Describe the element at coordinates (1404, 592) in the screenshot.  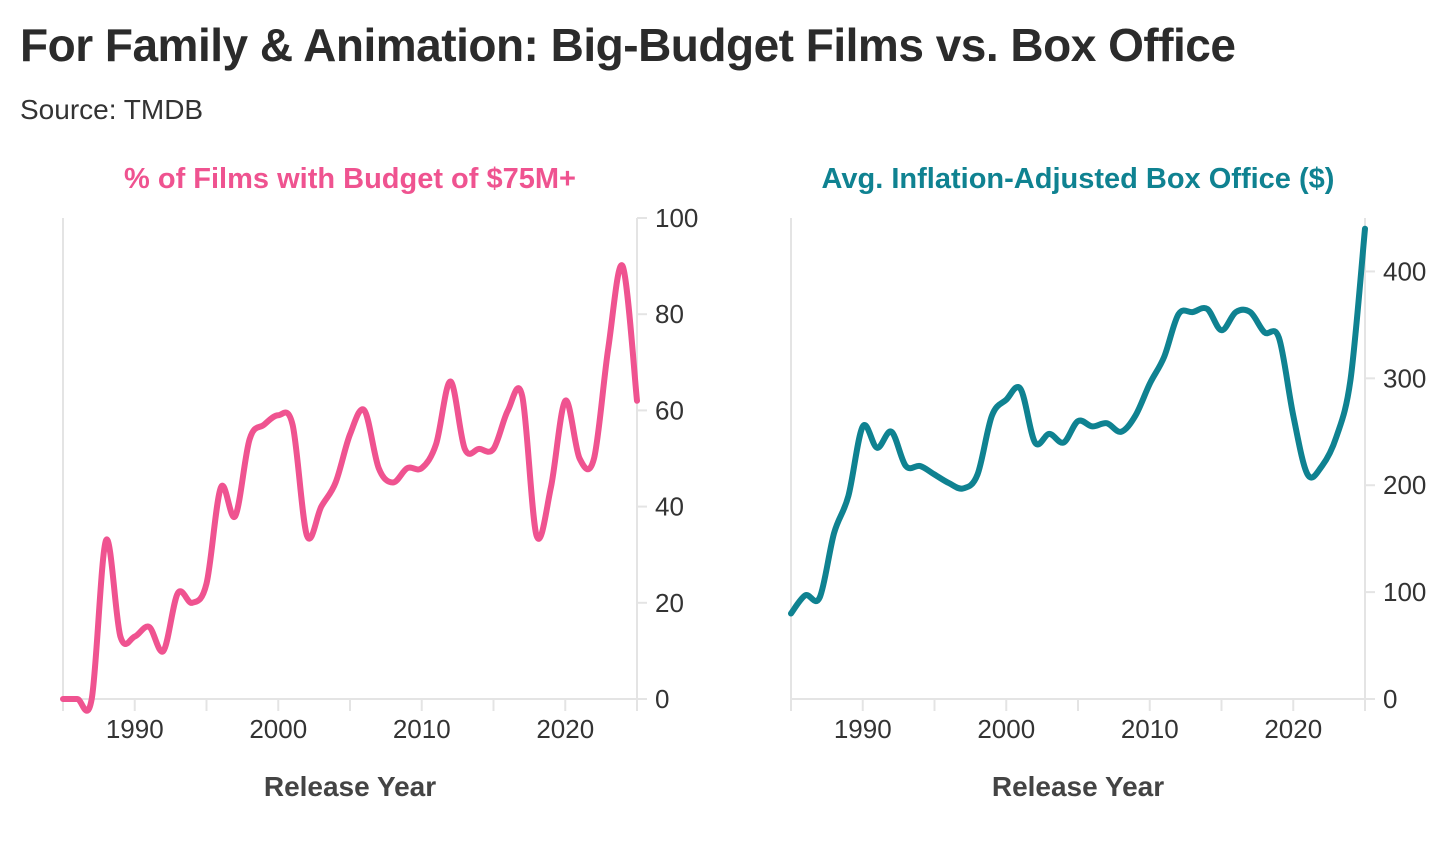
I see `chart2-y-tick-label: 100` at that location.